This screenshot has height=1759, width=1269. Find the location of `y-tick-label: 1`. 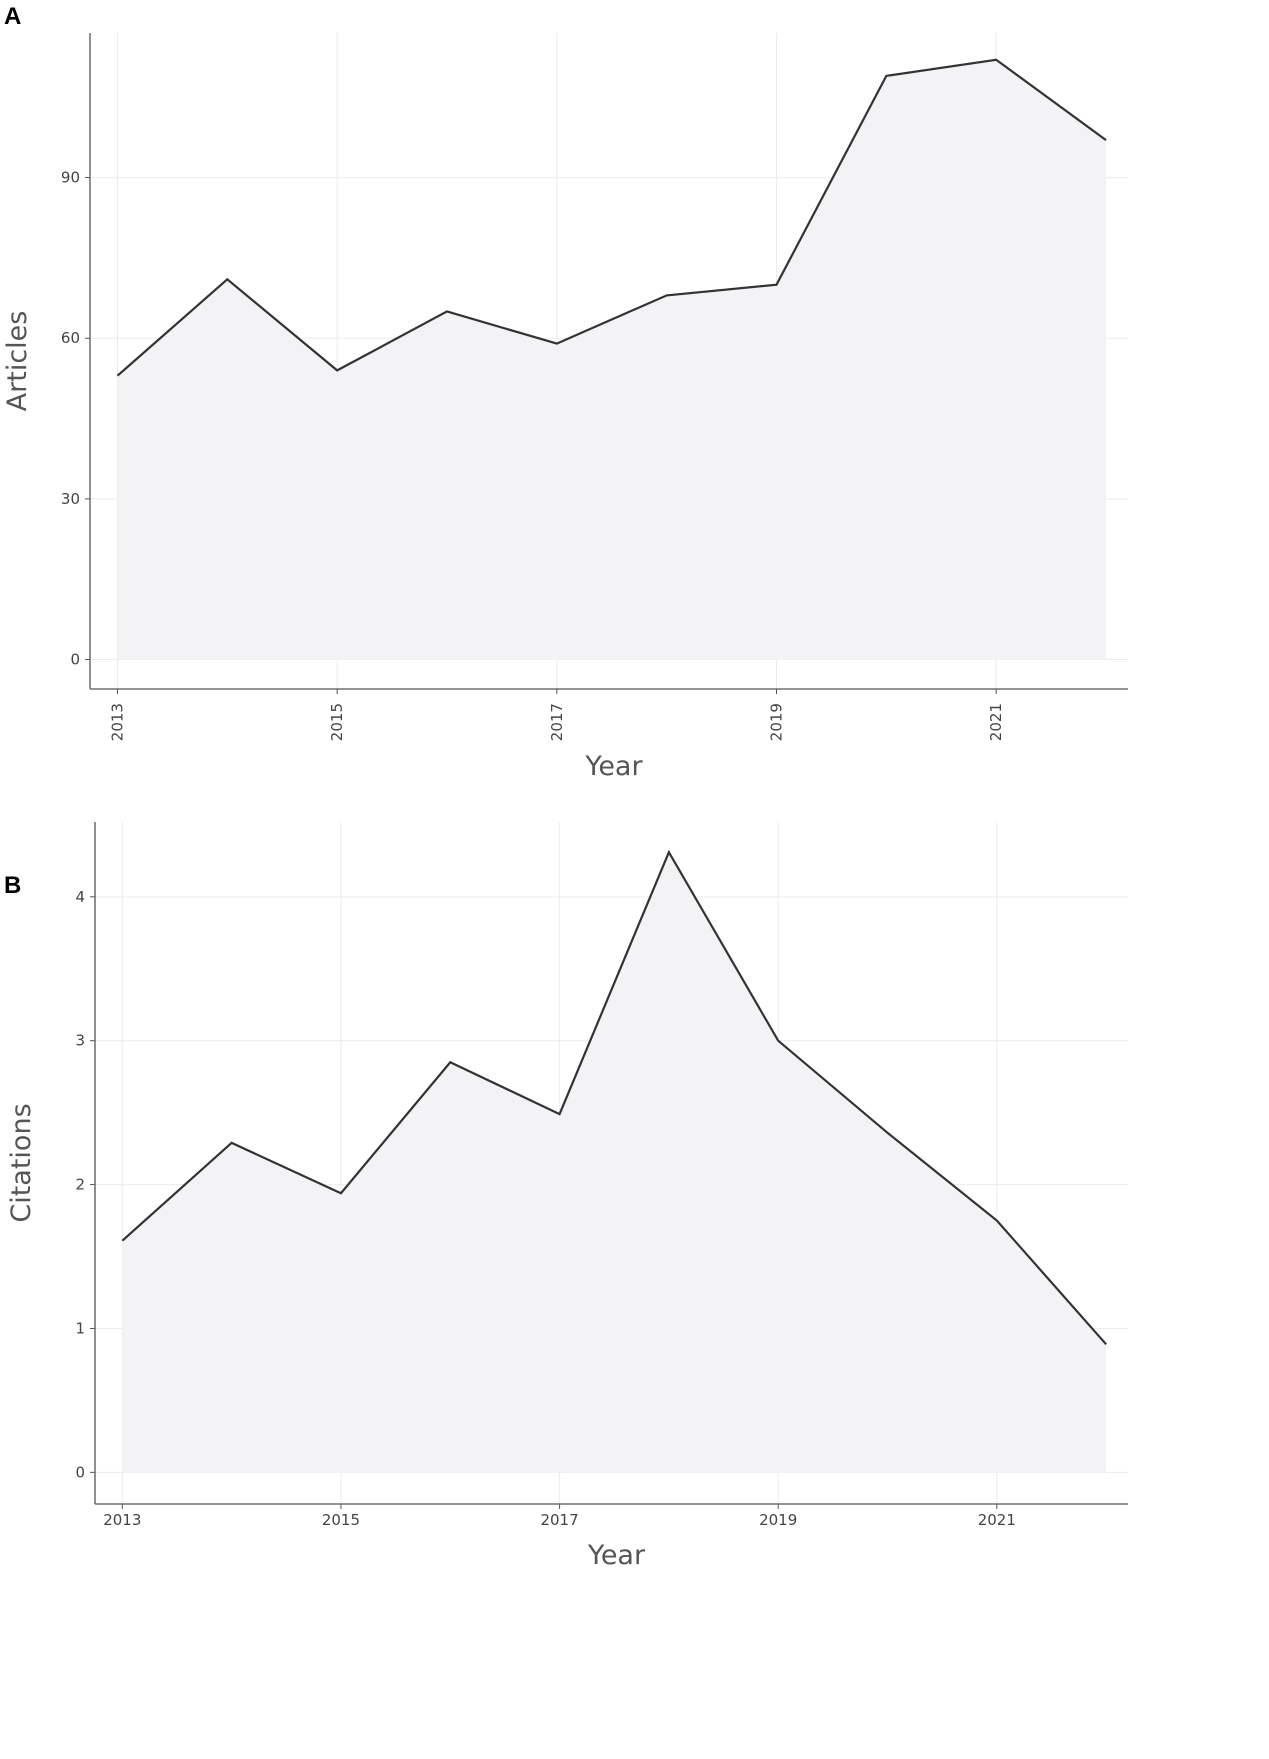

y-tick-label: 1 is located at coordinates (80, 1328).